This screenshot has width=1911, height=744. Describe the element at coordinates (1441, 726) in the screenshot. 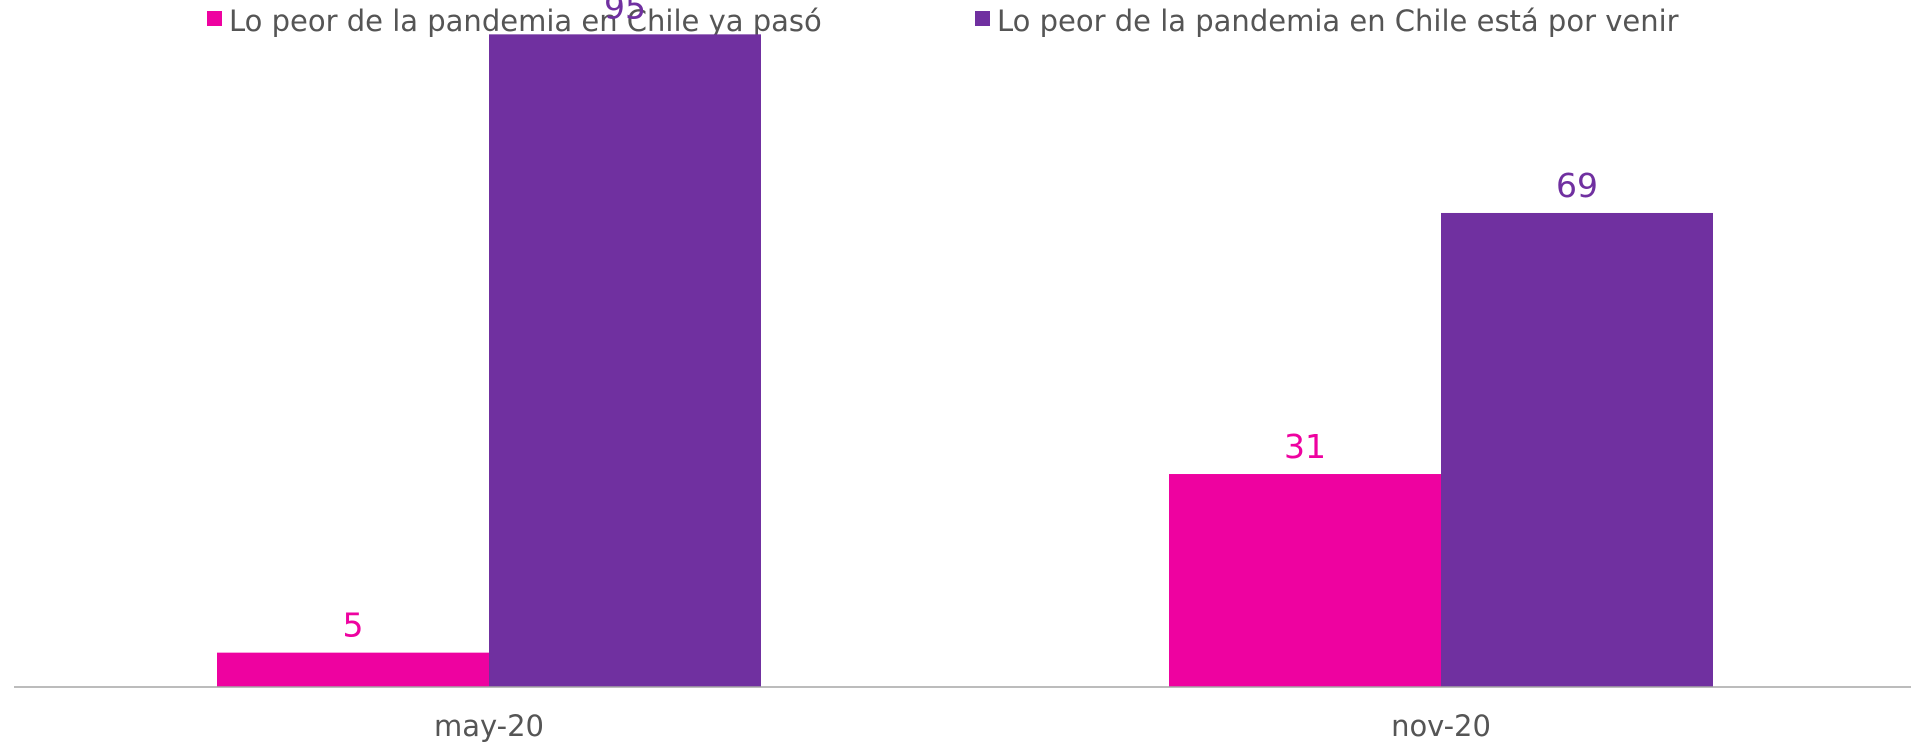

I see `x-tick-label-nov-20: nov-20` at that location.